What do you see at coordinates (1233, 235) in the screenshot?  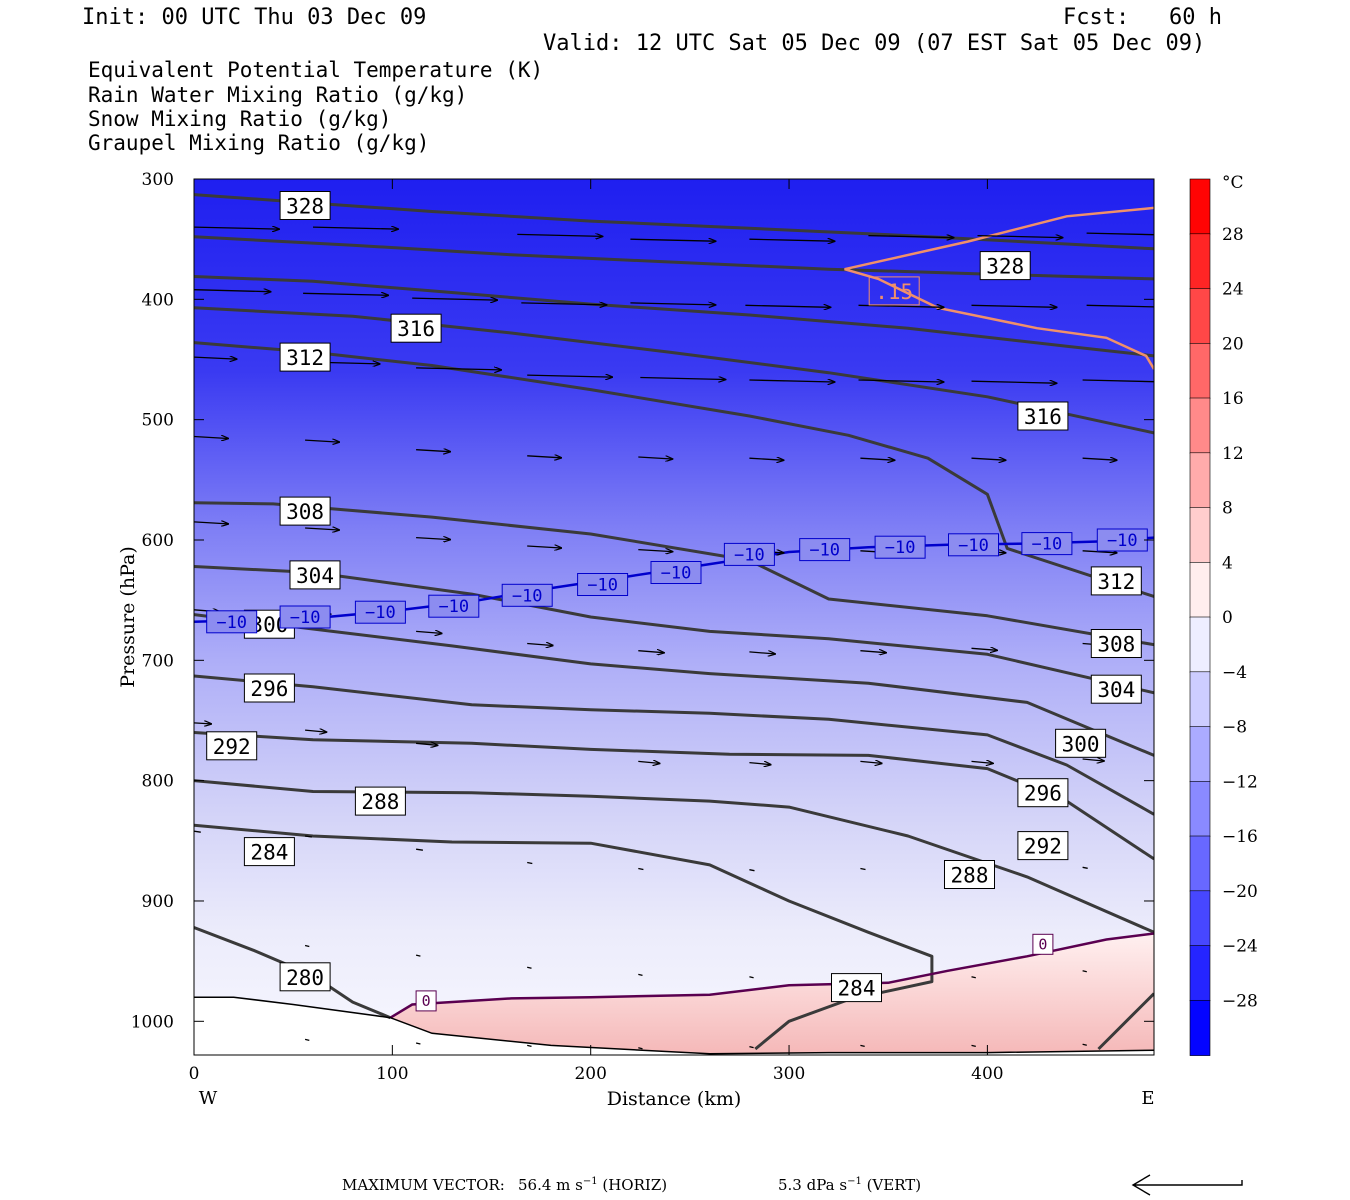 I see `colorbar-label: 28` at bounding box center [1233, 235].